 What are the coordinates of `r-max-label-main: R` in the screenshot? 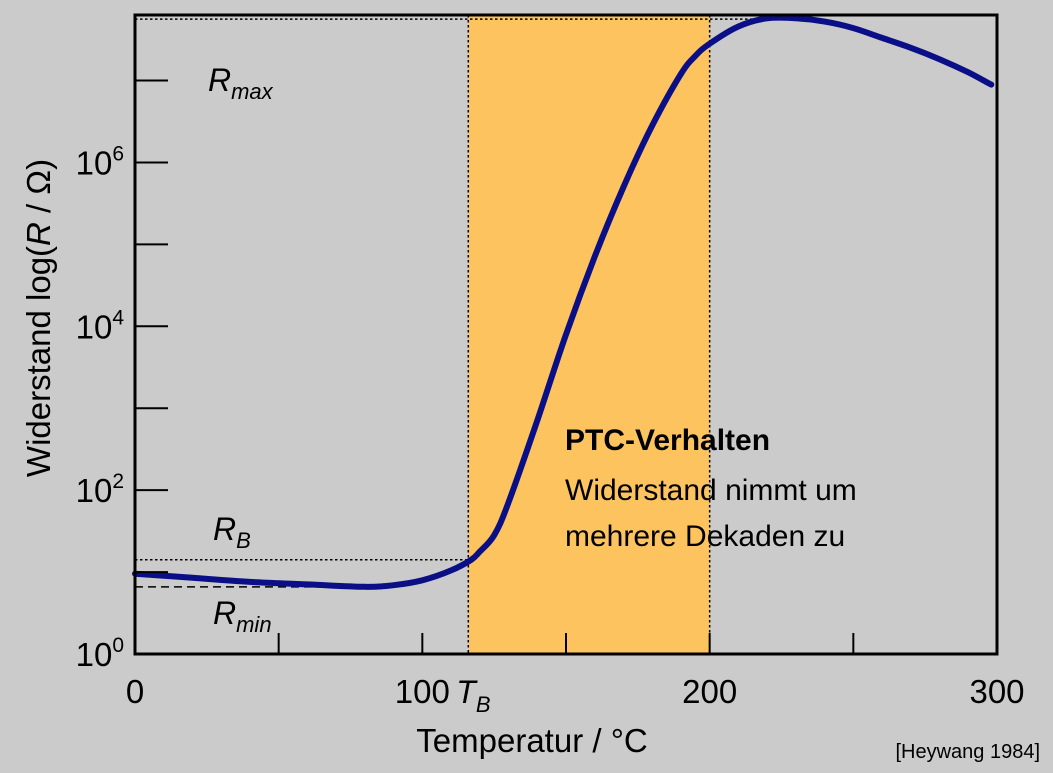 It's located at (219, 80).